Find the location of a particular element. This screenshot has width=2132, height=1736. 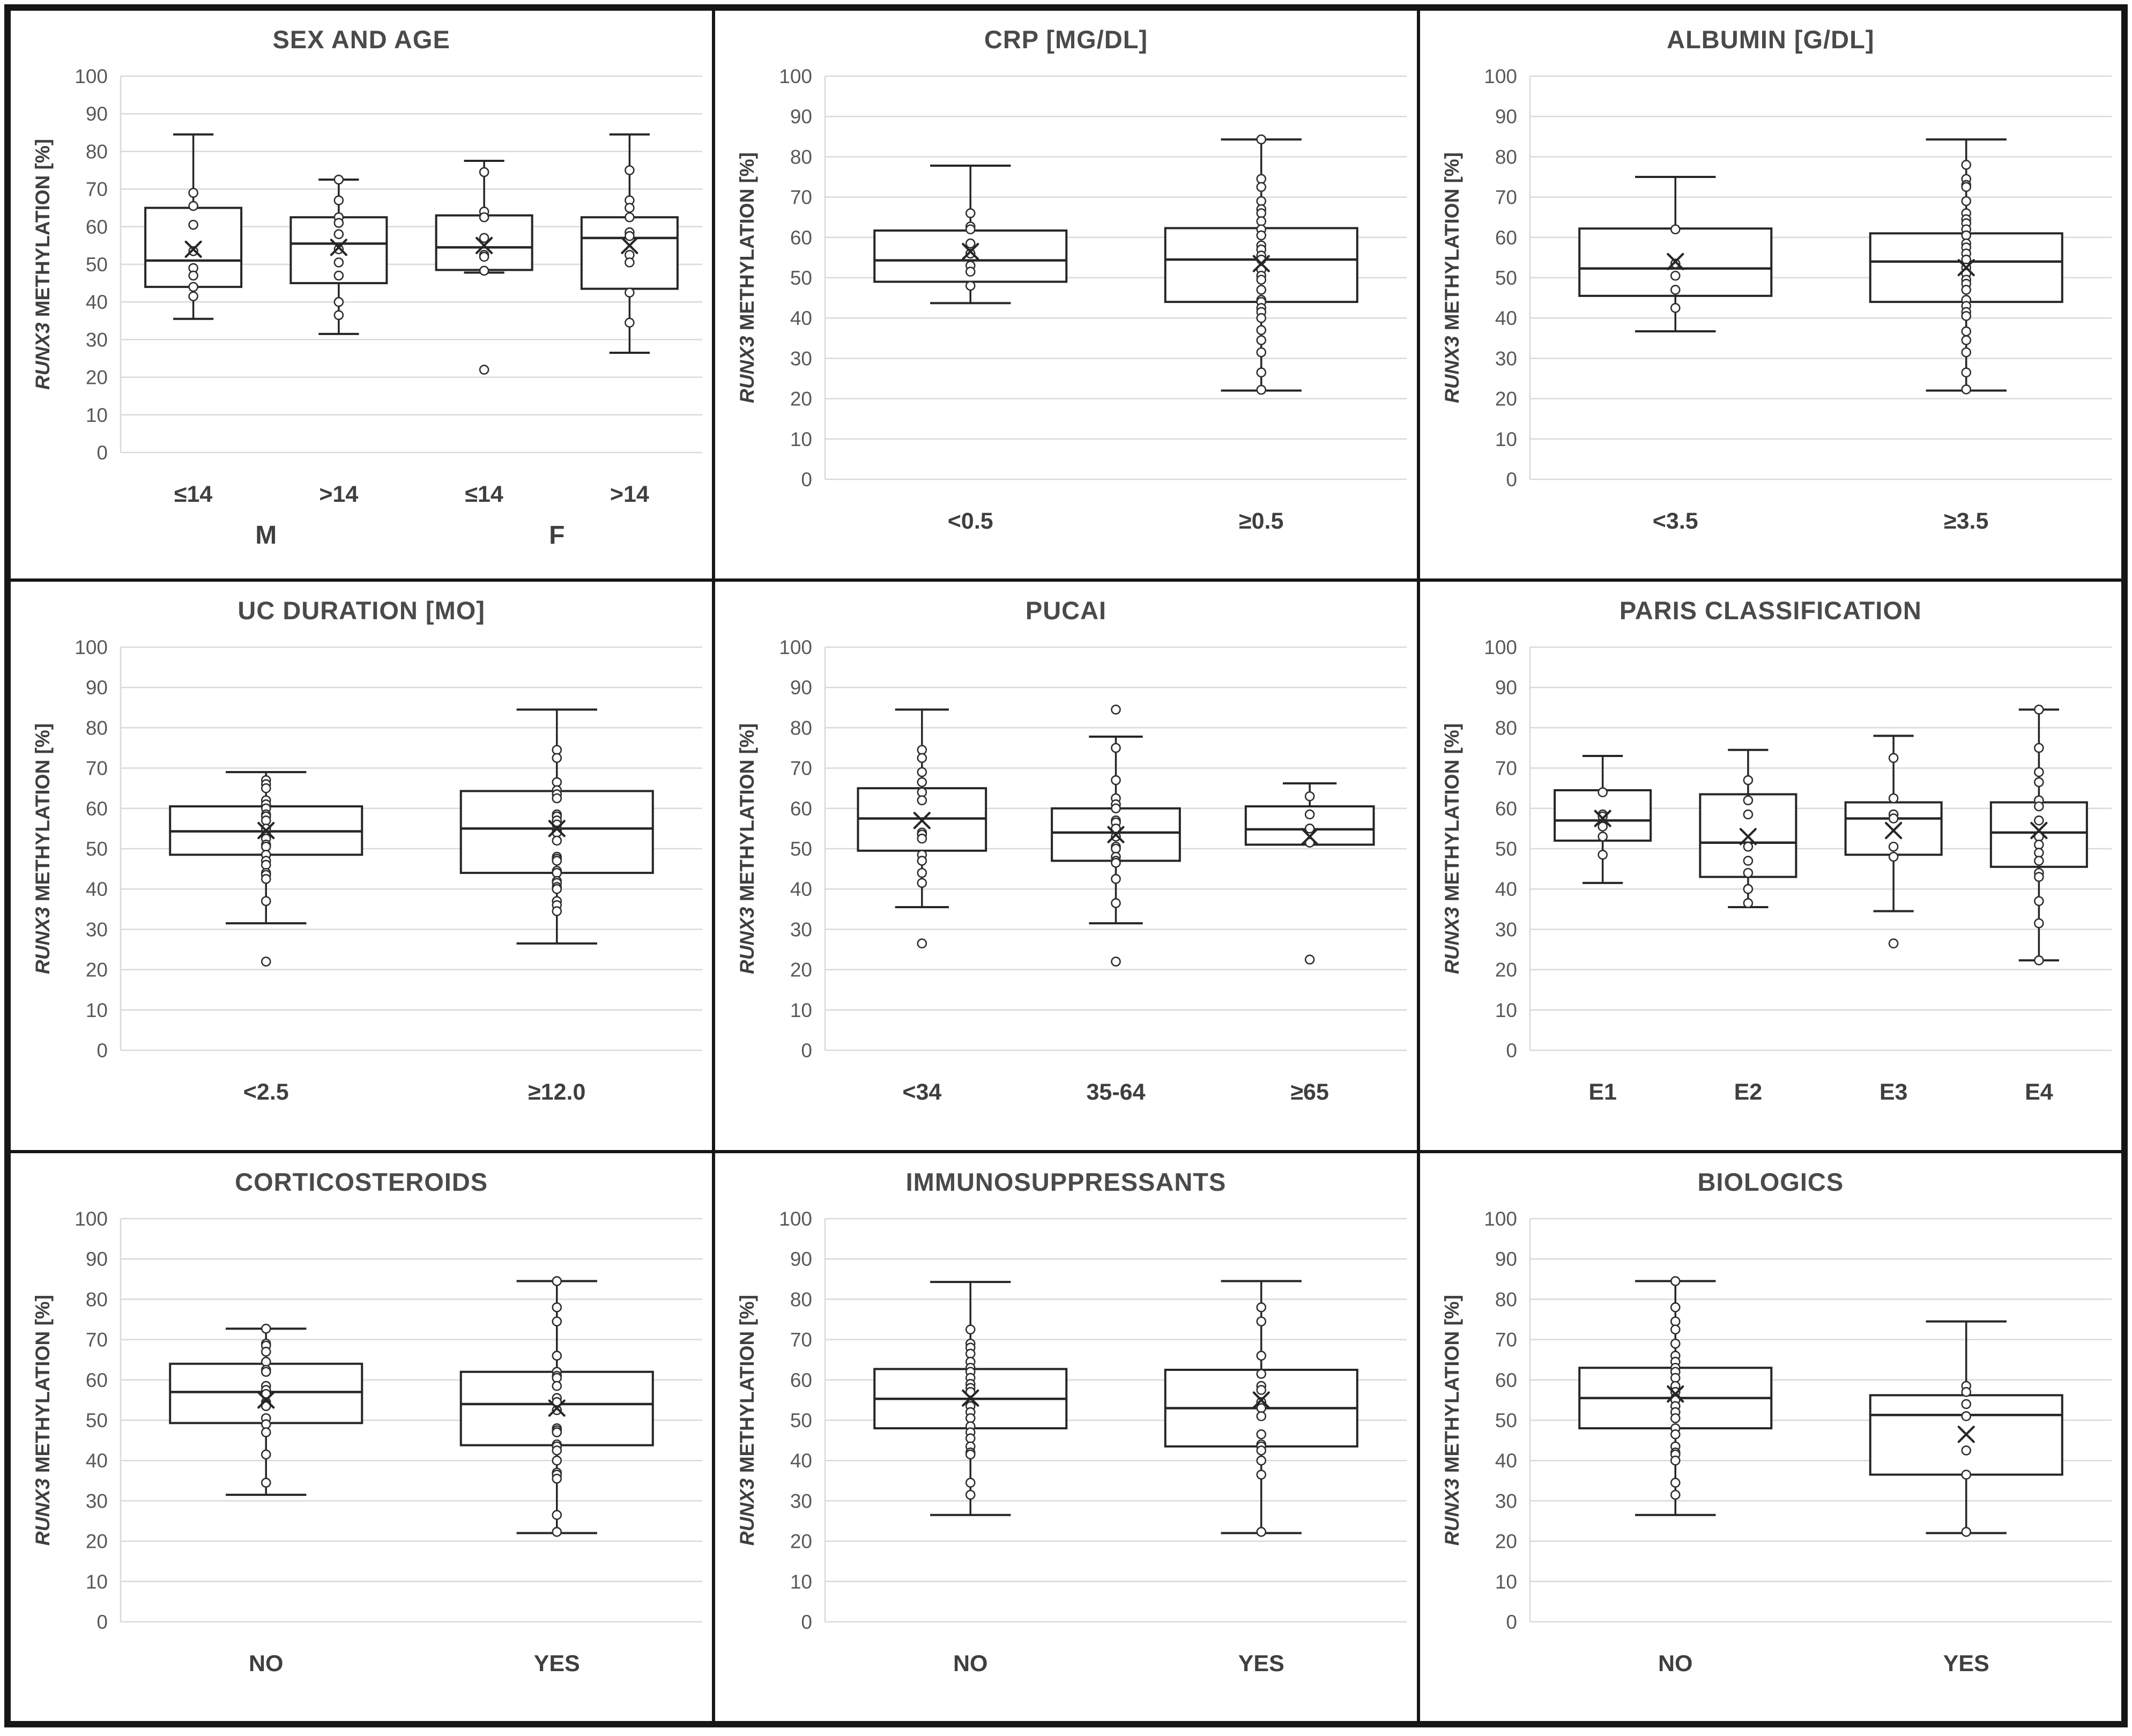

y-axis-title: RUNX3 METHYLATION [%] is located at coordinates (747, 278).